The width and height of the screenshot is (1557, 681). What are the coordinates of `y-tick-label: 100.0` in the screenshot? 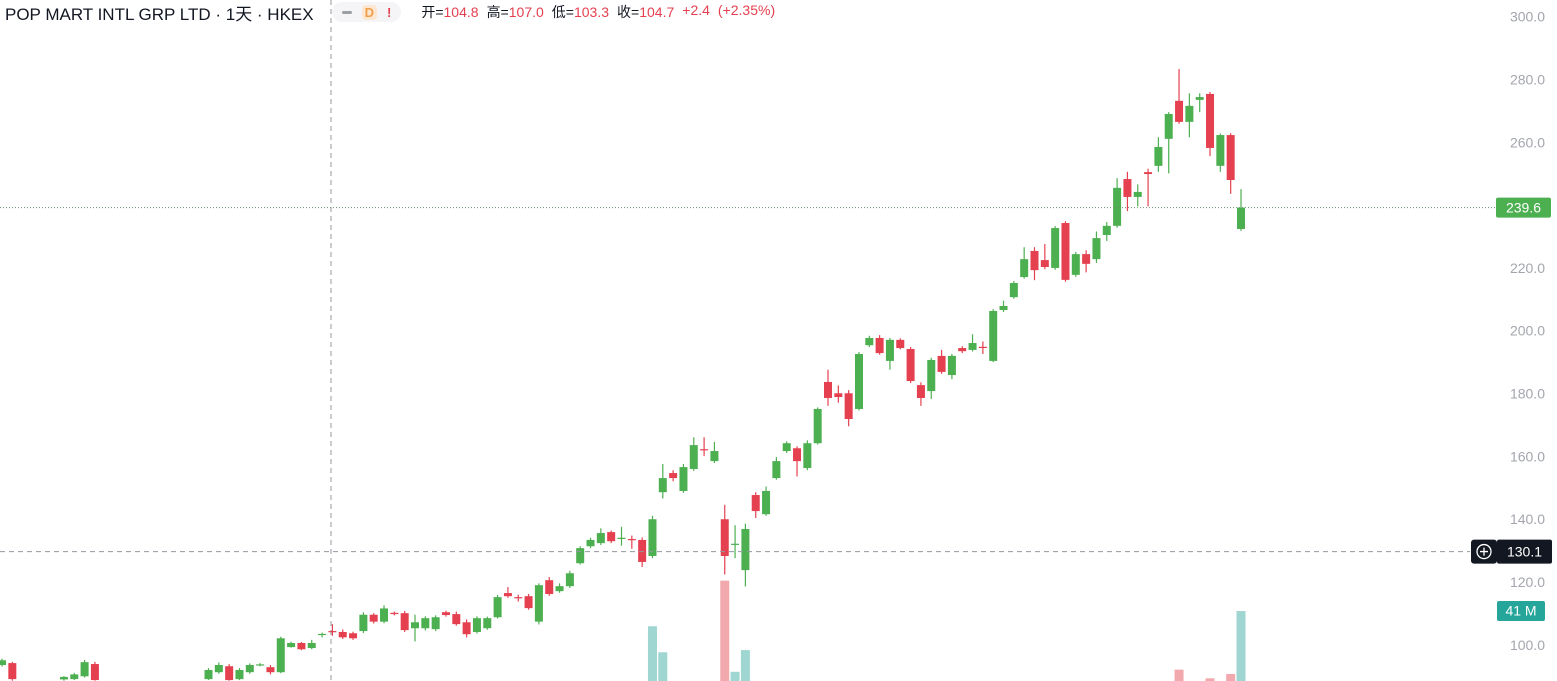 It's located at (1527, 645).